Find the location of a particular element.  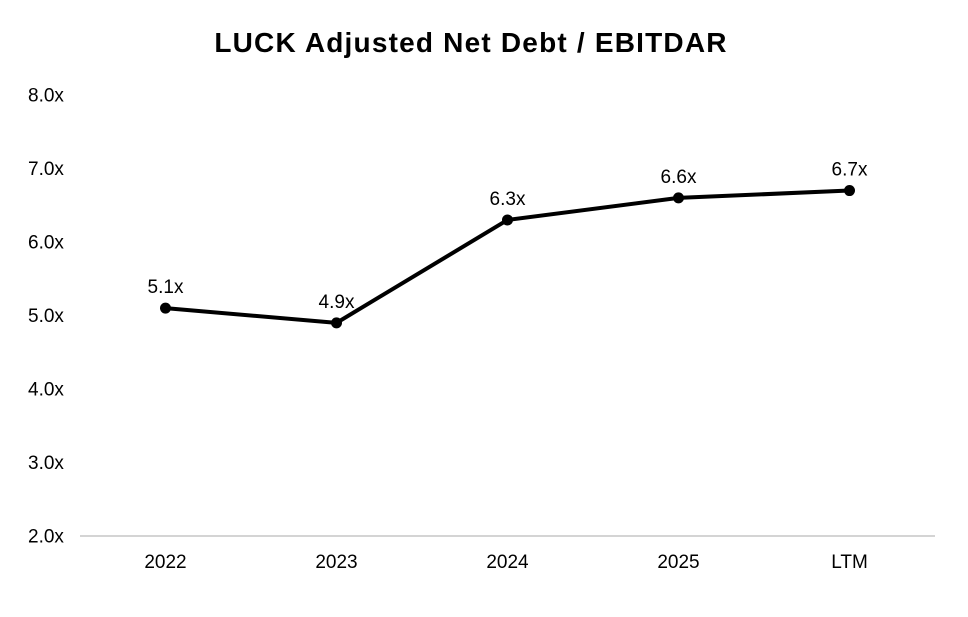

y-axis-tick-label: 4.0x is located at coordinates (46, 390).